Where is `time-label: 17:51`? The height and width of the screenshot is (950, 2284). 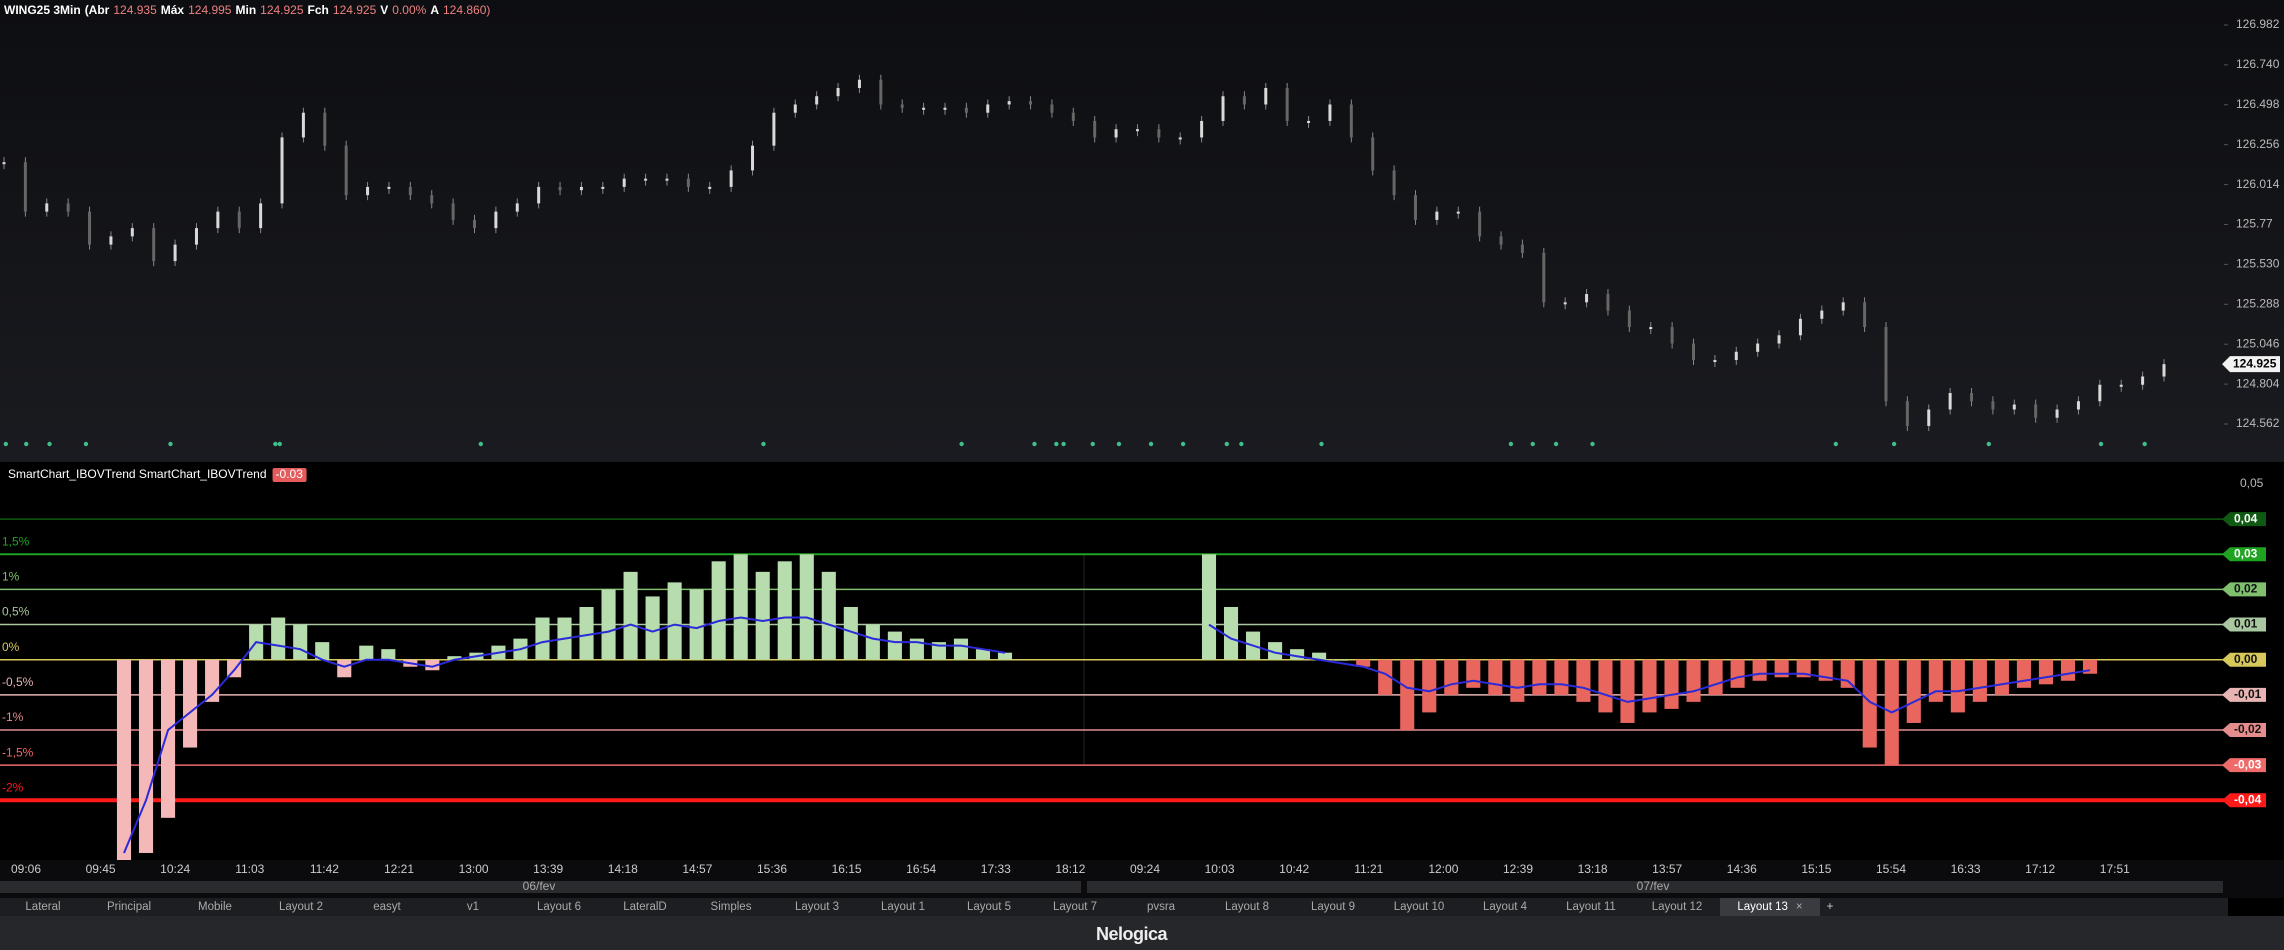 time-label: 17:51 is located at coordinates (2115, 869).